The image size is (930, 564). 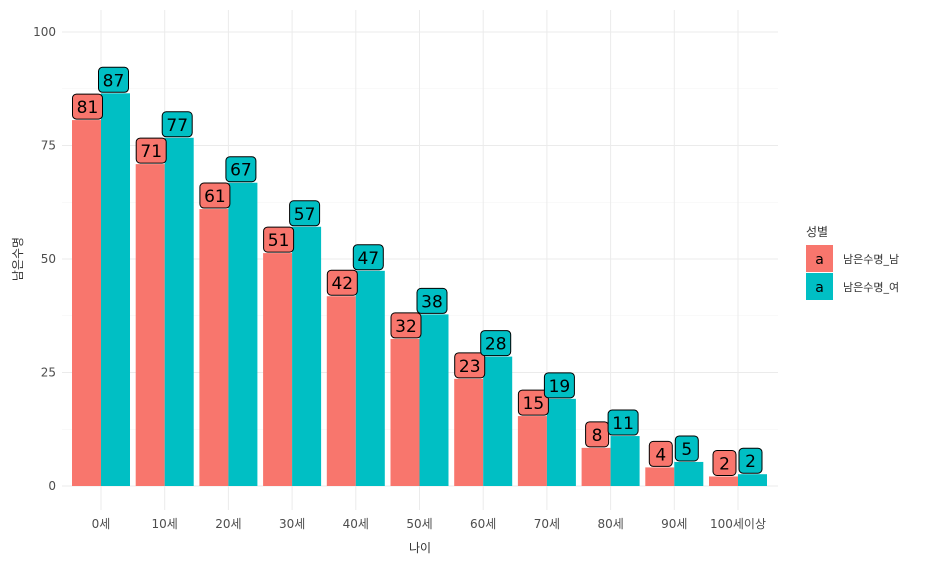 What do you see at coordinates (871, 259) in the screenshot?
I see `legend-label: 남은수명_남` at bounding box center [871, 259].